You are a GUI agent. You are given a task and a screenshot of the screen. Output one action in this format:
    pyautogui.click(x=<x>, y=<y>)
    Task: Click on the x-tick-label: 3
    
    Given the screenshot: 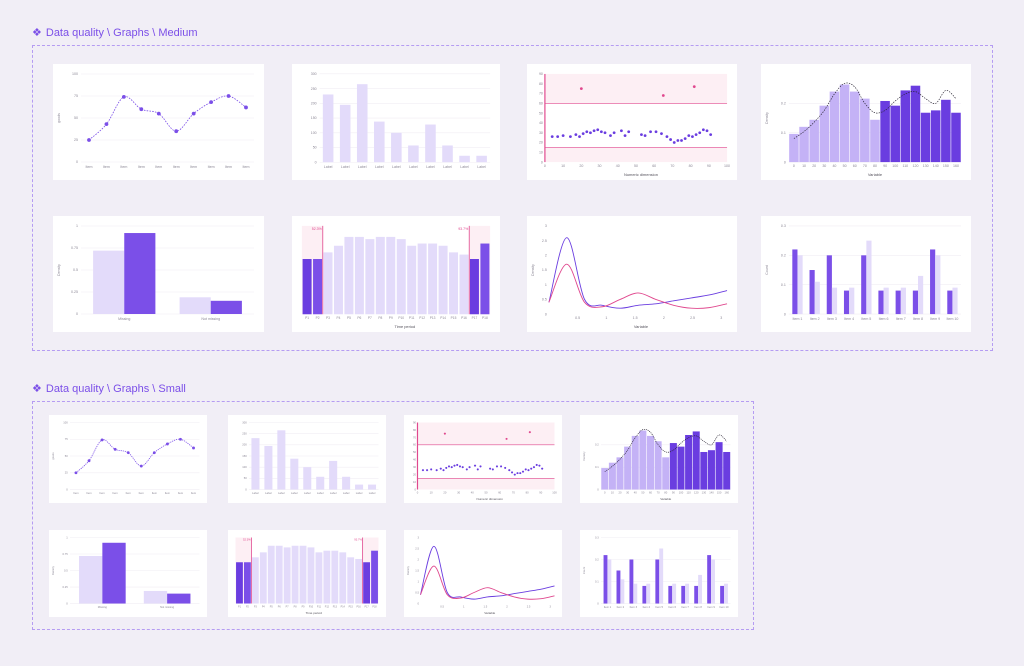 What is the action you would take?
    pyautogui.click(x=550, y=606)
    